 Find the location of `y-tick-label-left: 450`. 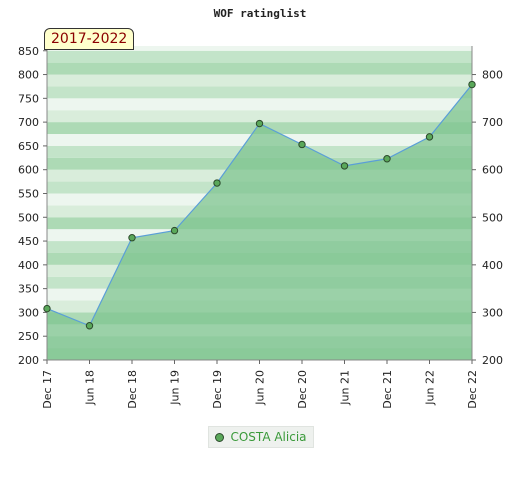

y-tick-label-left: 450 is located at coordinates (28, 241).